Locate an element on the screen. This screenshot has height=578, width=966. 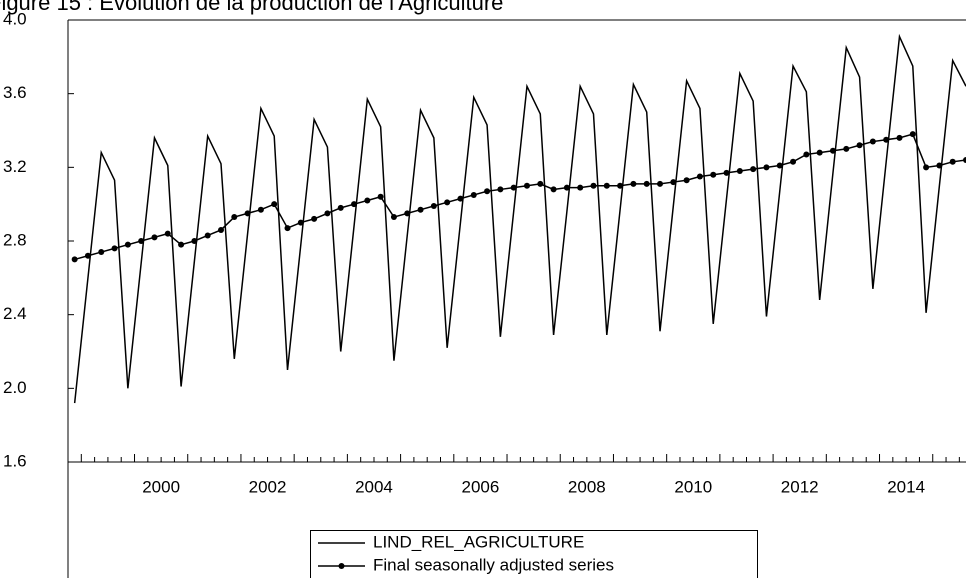
x-tick-label: 2002 is located at coordinates (268, 486).